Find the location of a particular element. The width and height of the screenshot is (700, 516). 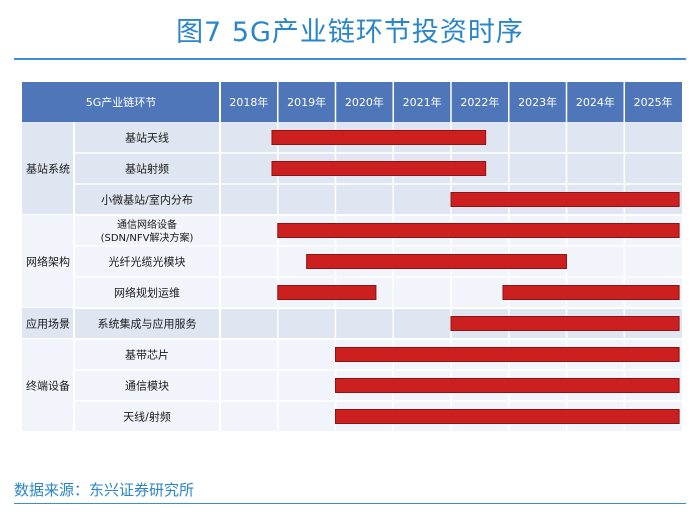

group-label: 应用场景 is located at coordinates (48, 324).